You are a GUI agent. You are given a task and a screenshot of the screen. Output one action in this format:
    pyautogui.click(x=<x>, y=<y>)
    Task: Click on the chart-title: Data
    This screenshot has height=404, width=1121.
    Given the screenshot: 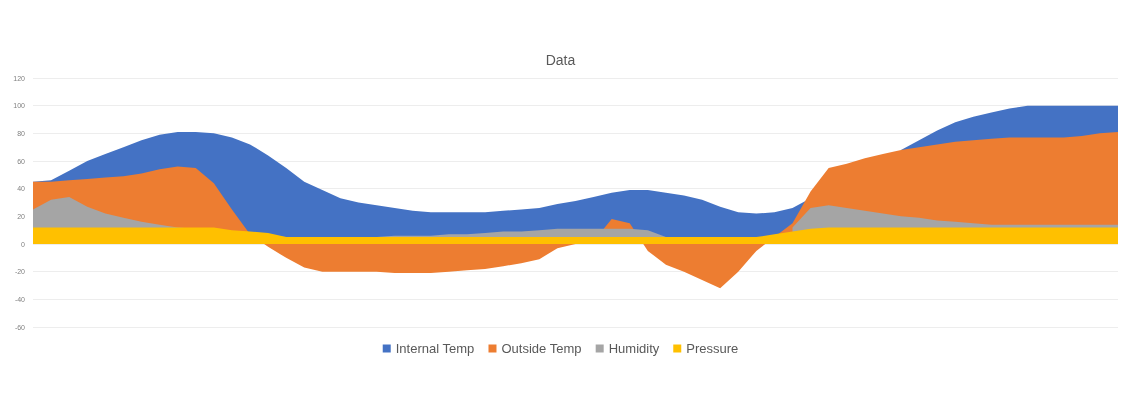 What is the action you would take?
    pyautogui.click(x=560, y=60)
    